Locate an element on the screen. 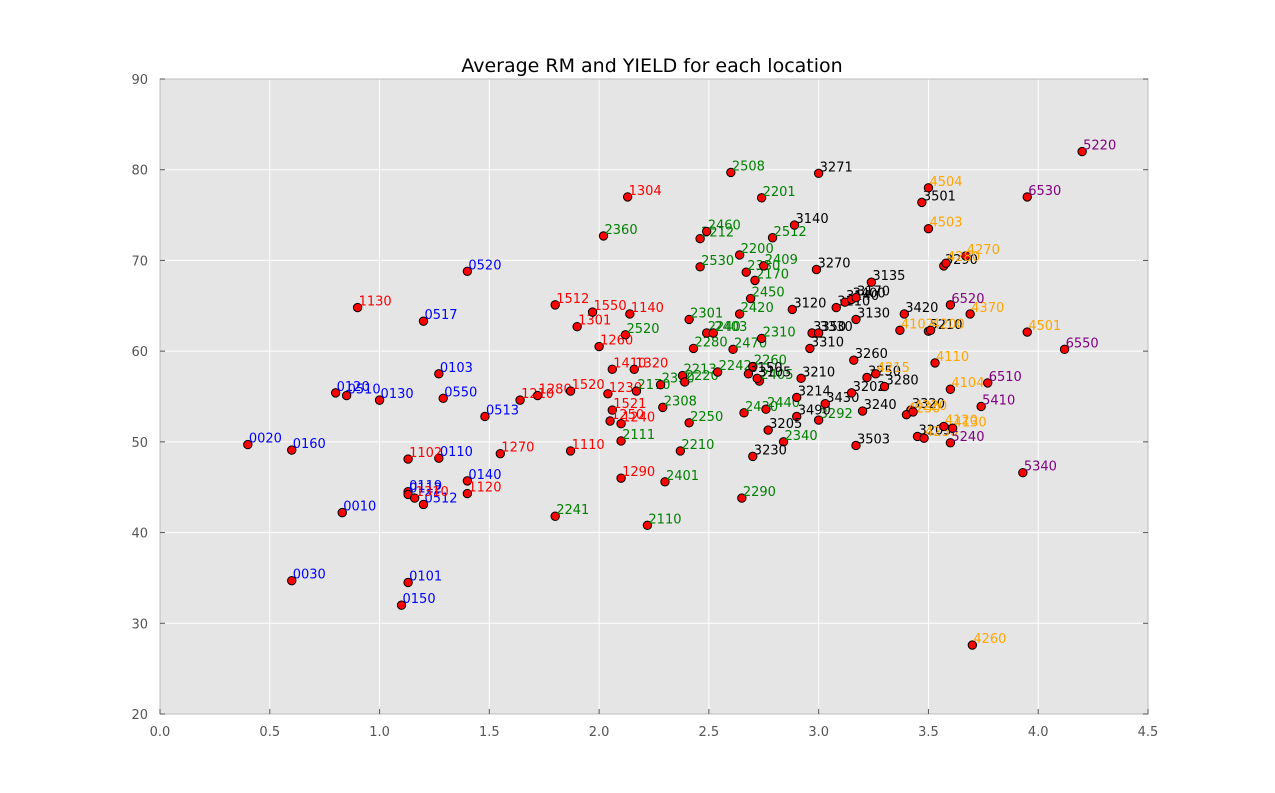 Image resolution: width=1275 pixels, height=793 pixels. data-point: 5220 is located at coordinates (1096, 148).